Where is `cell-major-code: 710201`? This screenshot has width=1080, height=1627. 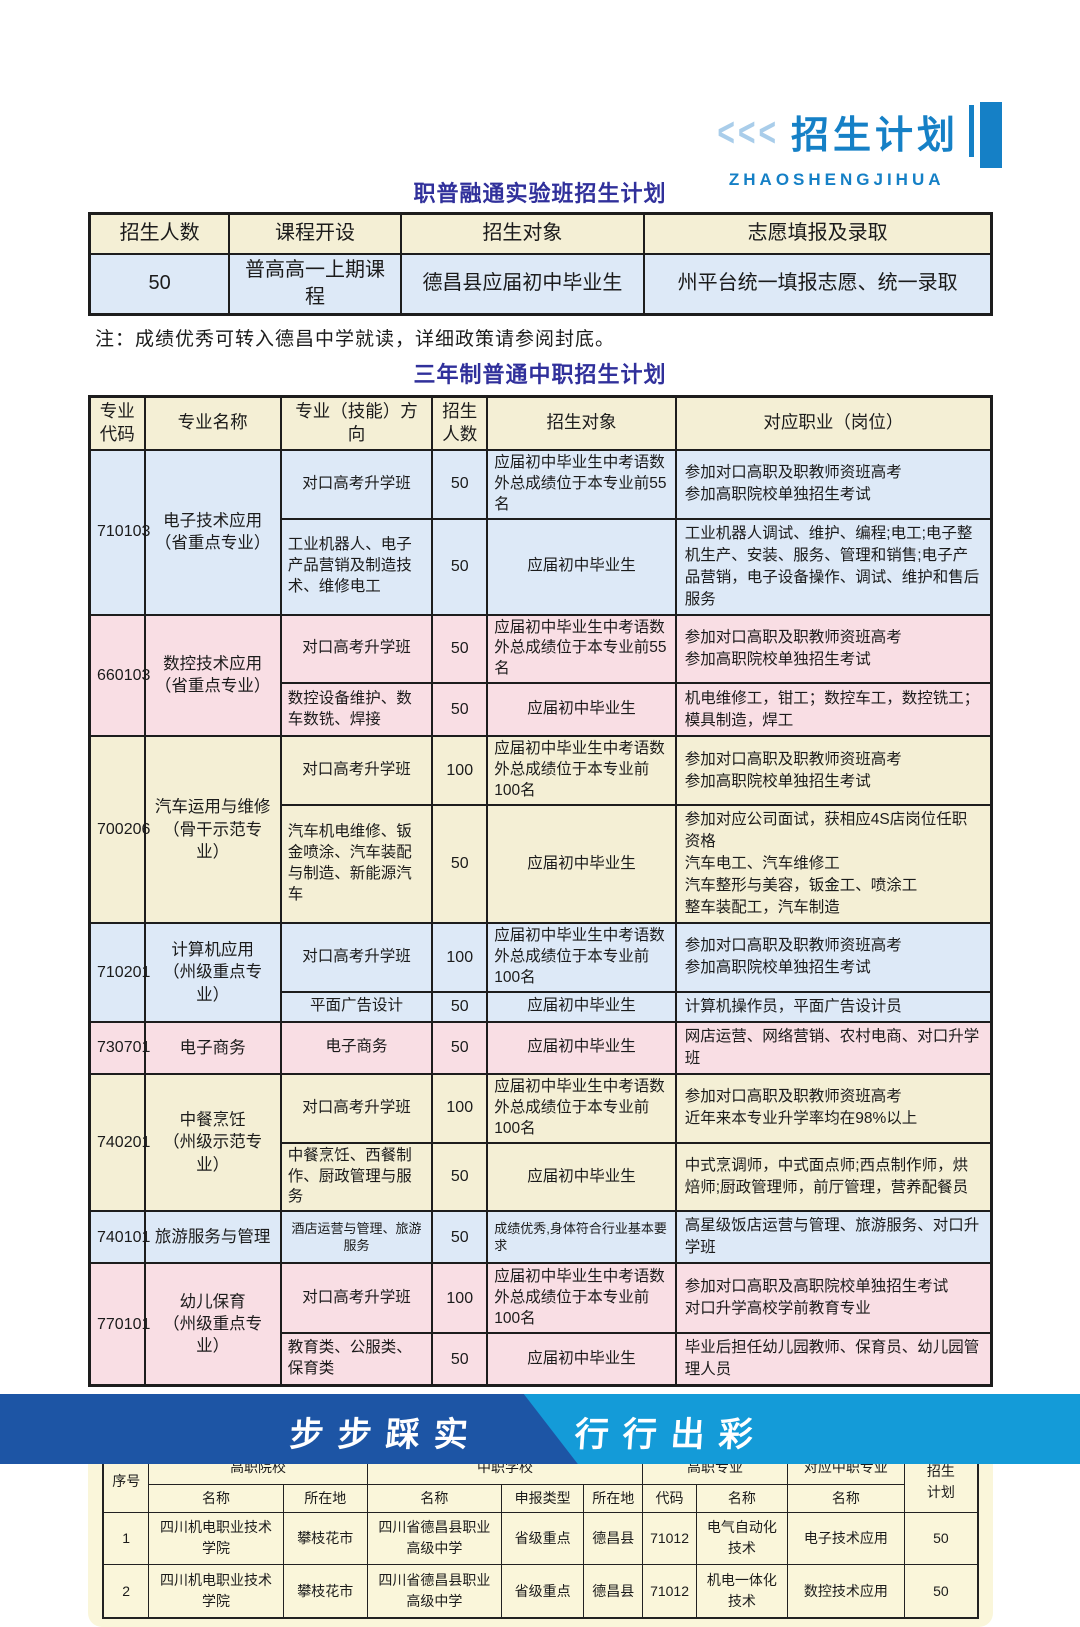 cell-major-code: 710201 is located at coordinates (119, 972).